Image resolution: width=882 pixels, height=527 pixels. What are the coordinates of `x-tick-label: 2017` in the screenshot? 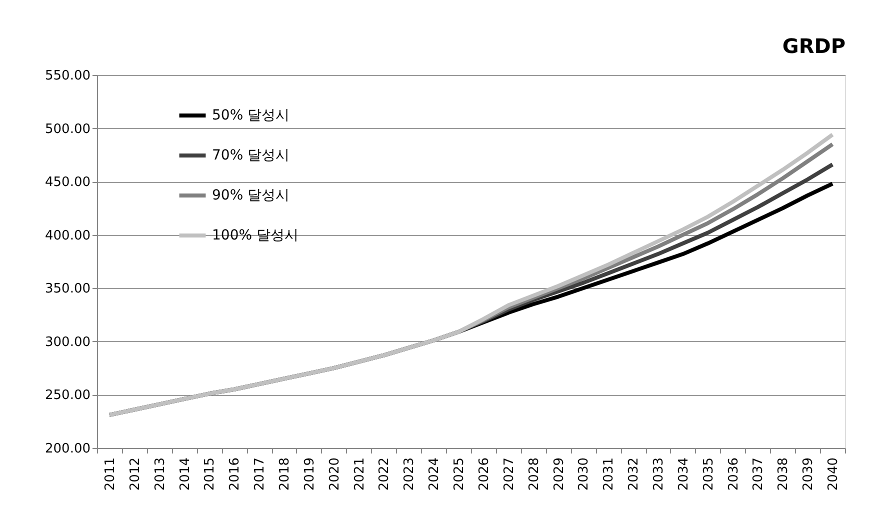 It's located at (260, 474).